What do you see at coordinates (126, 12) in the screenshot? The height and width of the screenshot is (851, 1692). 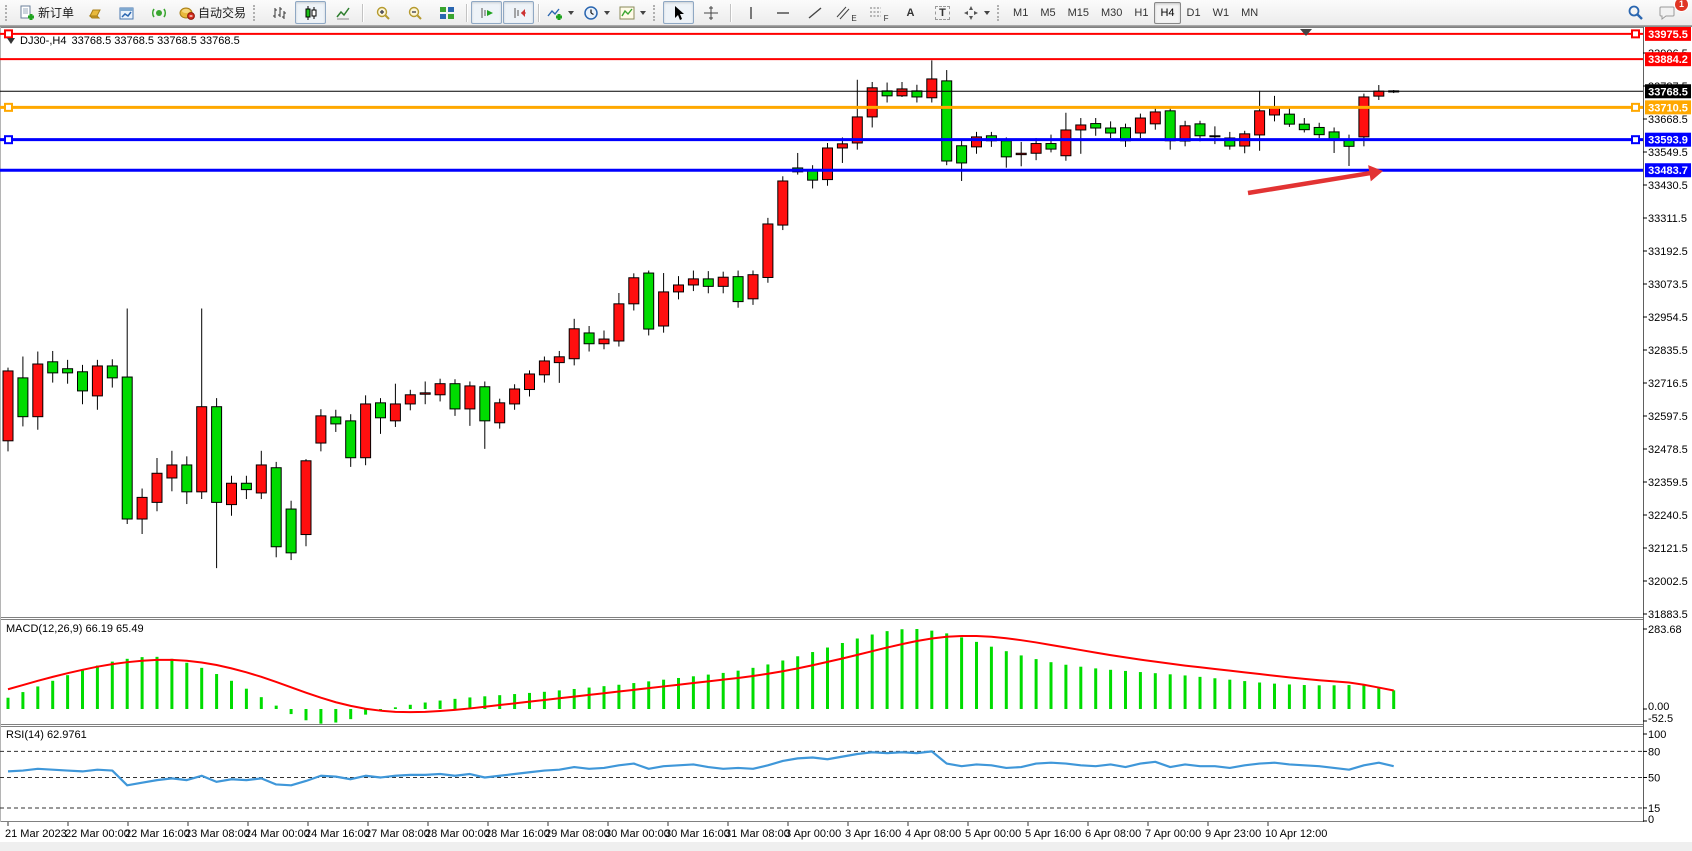 I see `new-chart-button` at bounding box center [126, 12].